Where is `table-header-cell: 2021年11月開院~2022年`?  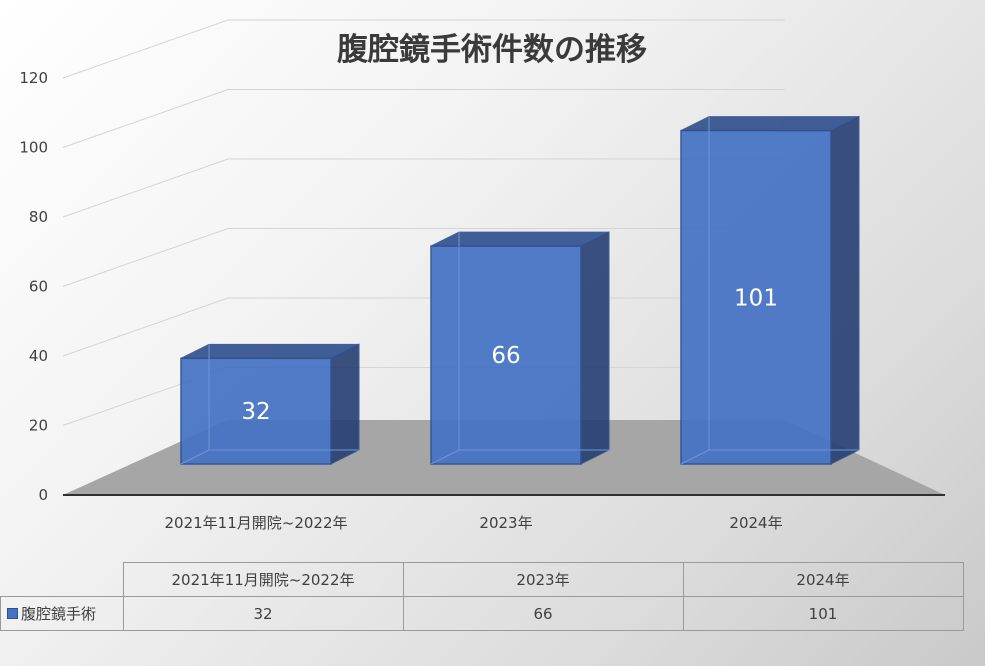 table-header-cell: 2021年11月開院~2022年 is located at coordinates (263, 579).